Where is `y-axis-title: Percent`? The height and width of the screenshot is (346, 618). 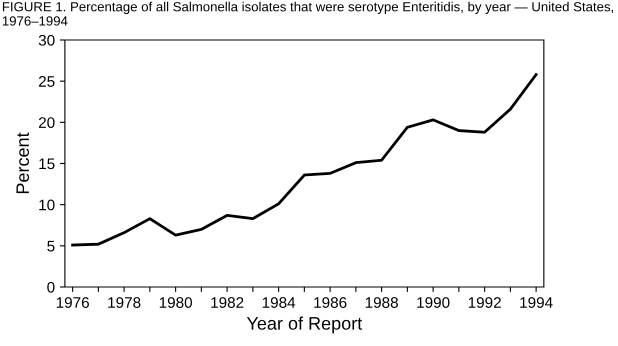
y-axis-title: Percent is located at coordinates (23, 163).